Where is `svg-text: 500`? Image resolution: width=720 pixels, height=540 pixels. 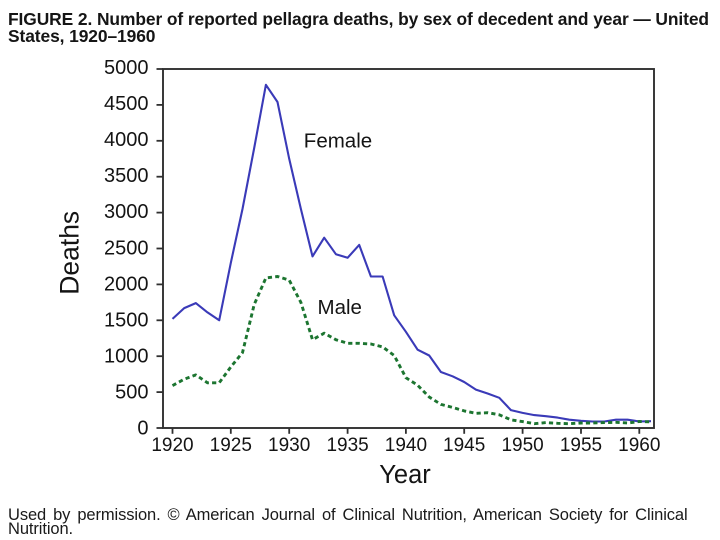 svg-text: 500 is located at coordinates (131, 393).